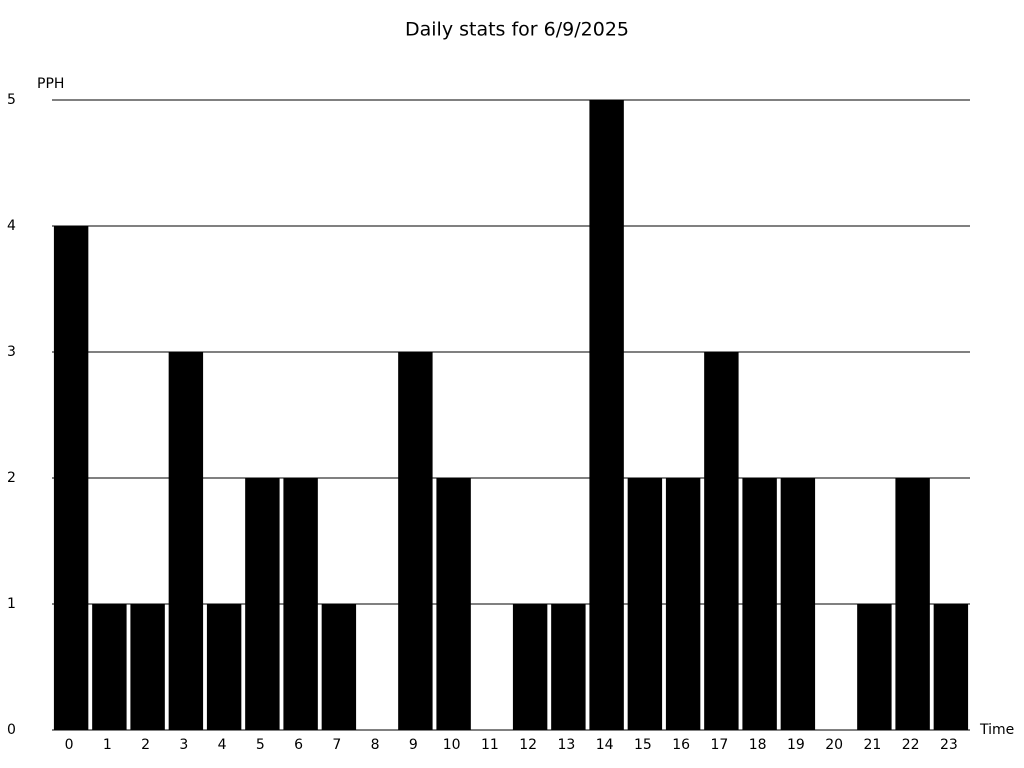 This screenshot has height=768, width=1024. I want to click on x-tick-label: 2, so click(145, 745).